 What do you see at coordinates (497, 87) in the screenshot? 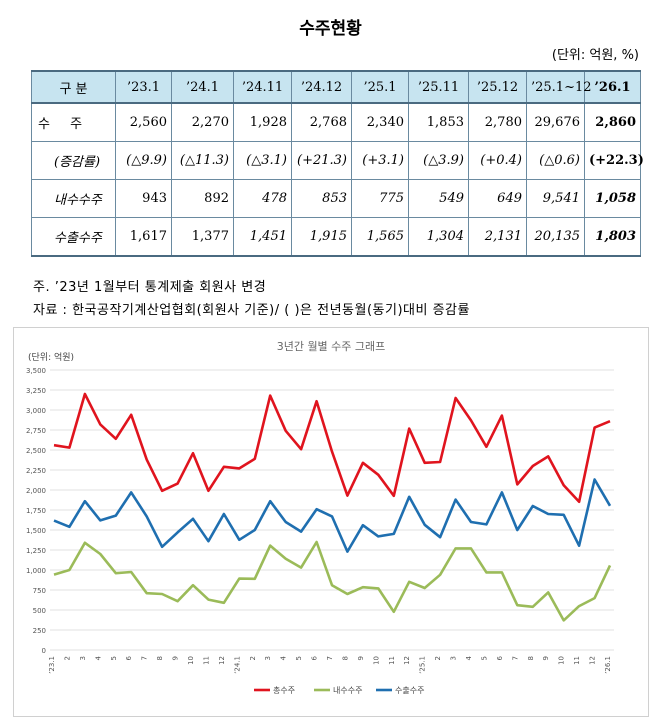
I see `period-header: ’25.12` at bounding box center [497, 87].